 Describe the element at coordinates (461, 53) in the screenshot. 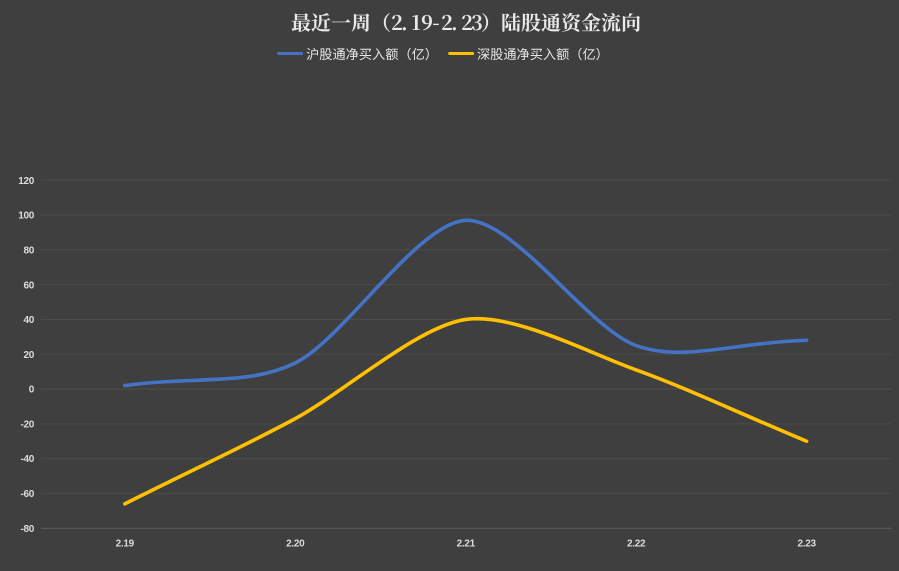

I see `legend-line-swatch-yellow` at that location.